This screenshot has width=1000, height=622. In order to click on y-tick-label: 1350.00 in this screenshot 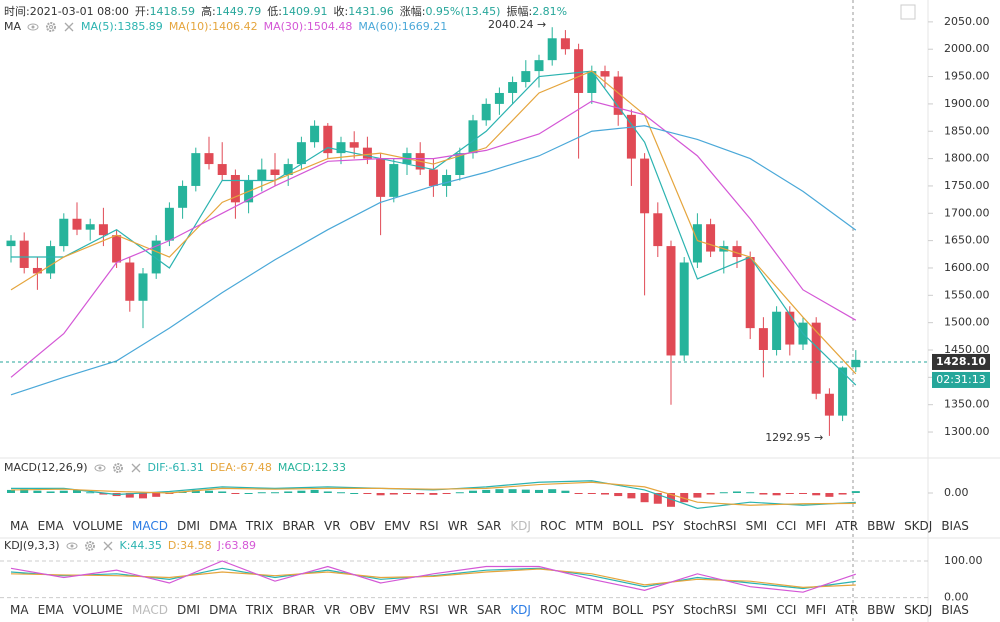, I will do `click(967, 404)`.